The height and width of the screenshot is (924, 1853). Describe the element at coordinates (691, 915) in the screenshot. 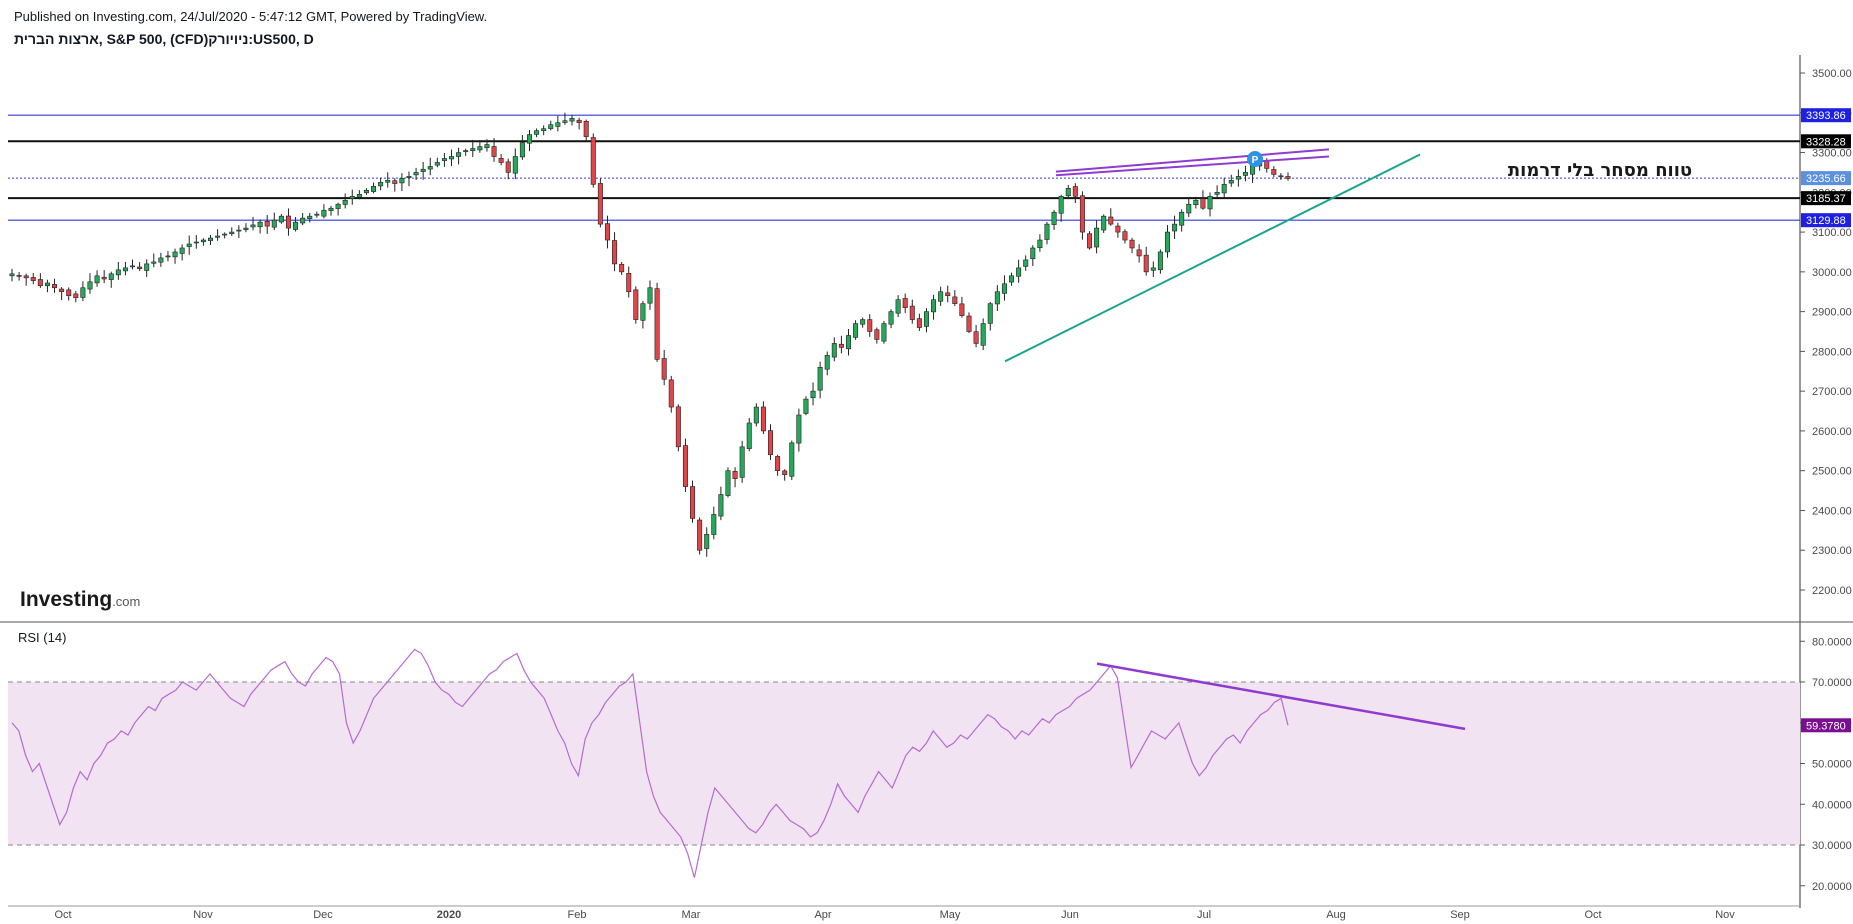

I see `time-tick-label: Mar` at that location.